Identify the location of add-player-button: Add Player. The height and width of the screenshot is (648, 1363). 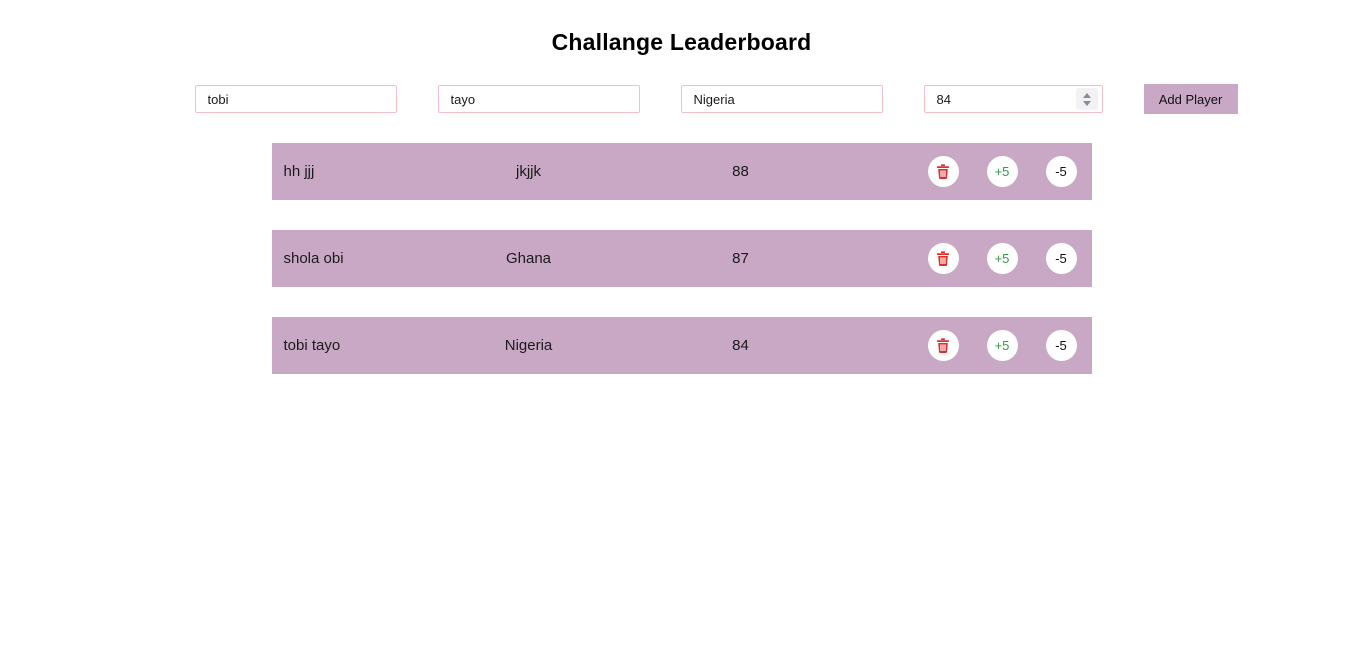
(1190, 99).